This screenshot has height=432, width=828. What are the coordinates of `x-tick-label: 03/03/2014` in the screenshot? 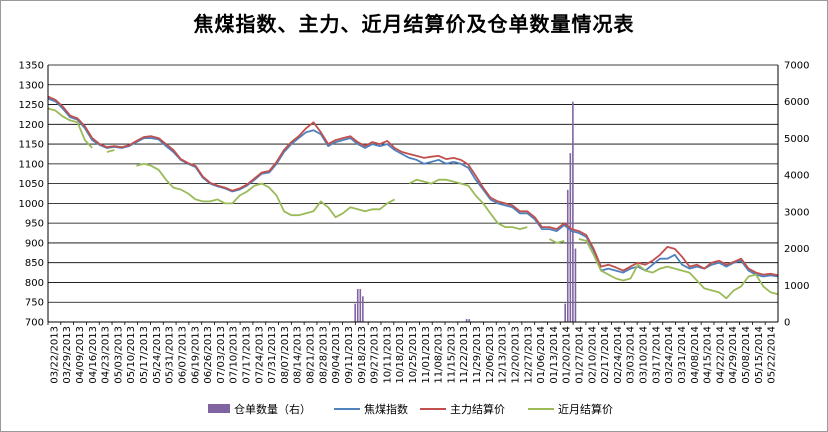 It's located at (631, 355).